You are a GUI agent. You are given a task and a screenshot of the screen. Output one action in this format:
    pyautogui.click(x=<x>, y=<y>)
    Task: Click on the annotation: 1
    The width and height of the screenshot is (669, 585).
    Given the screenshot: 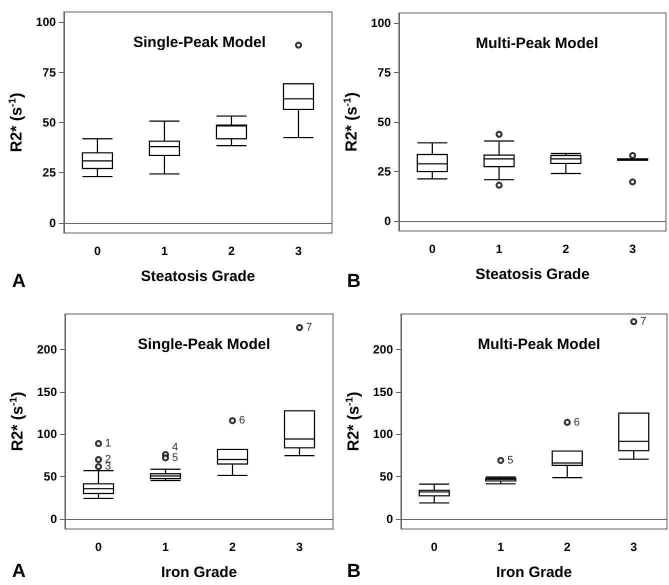 What is the action you would take?
    pyautogui.click(x=108, y=444)
    